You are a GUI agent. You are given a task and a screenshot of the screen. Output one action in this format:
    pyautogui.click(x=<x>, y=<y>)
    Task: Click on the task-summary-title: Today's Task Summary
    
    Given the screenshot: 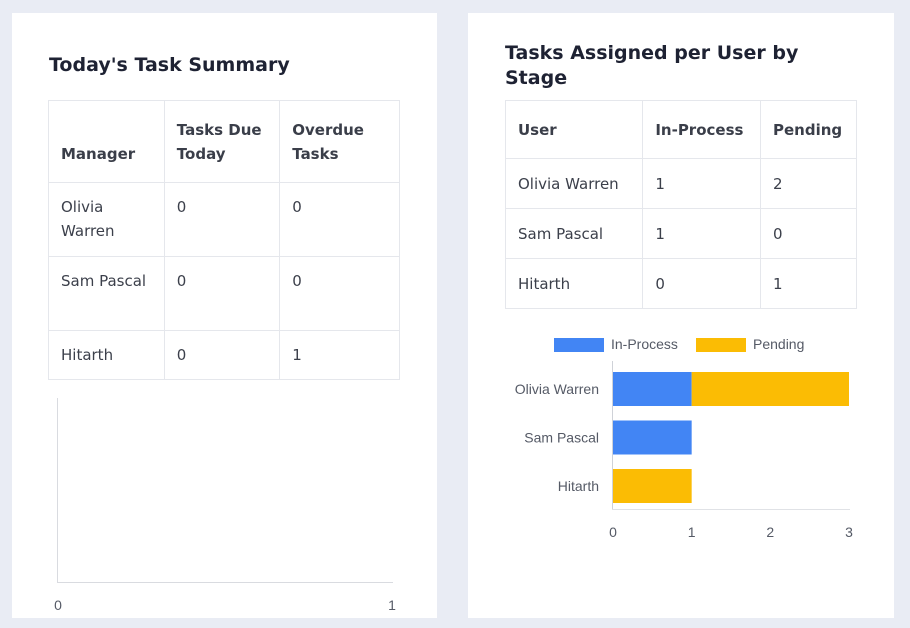 What is the action you would take?
    pyautogui.click(x=169, y=65)
    